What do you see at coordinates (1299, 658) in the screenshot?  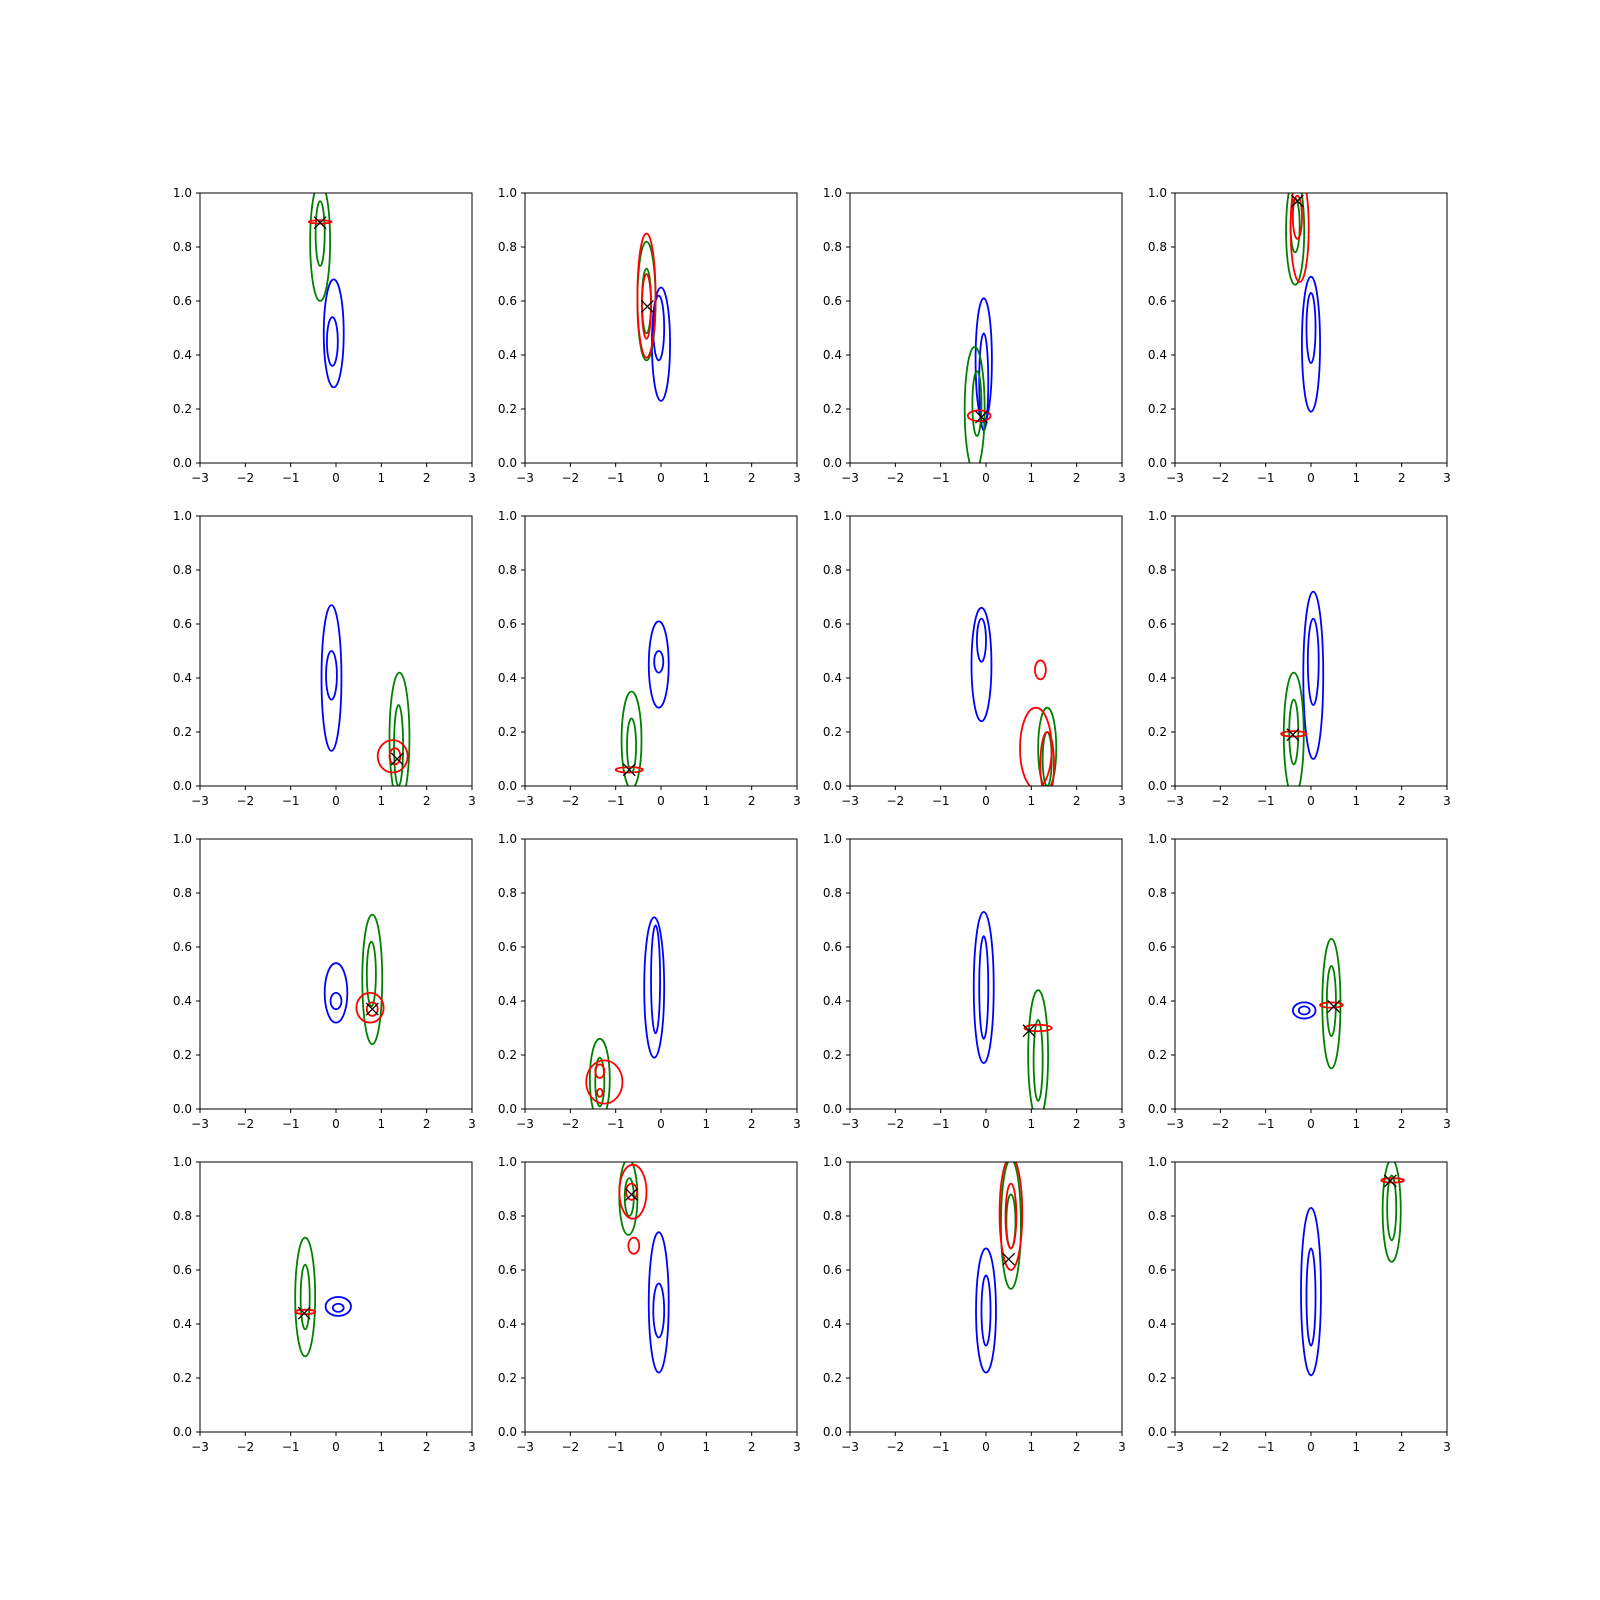 I see `subplot-8: −3 −2 −1 0 1 2 3 0.0 0.2 0.4 0.6 0.8 1.0` at bounding box center [1299, 658].